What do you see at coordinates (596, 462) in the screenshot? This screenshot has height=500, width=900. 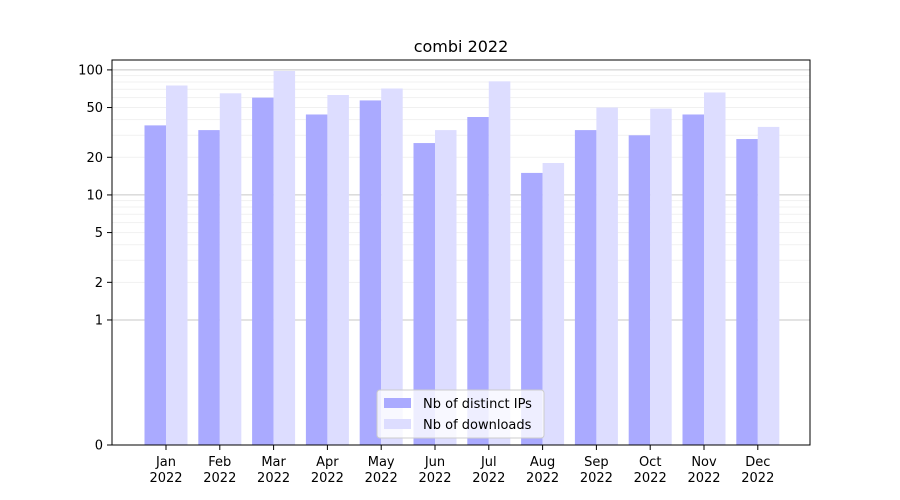 I see `x-tick-label-month: Sep` at bounding box center [596, 462].